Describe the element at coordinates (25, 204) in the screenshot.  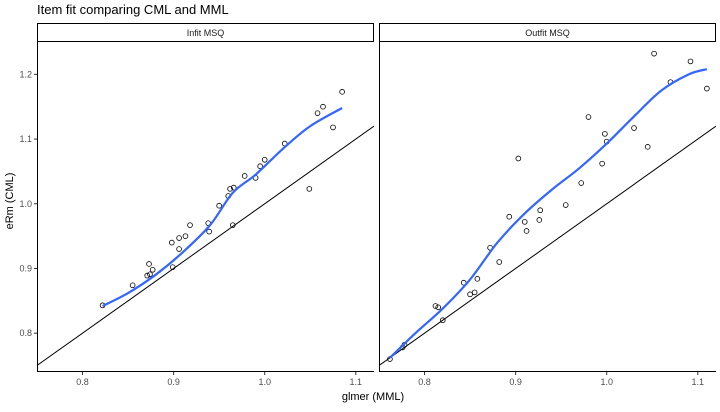
I see `y-tick-label: 1.0` at that location.